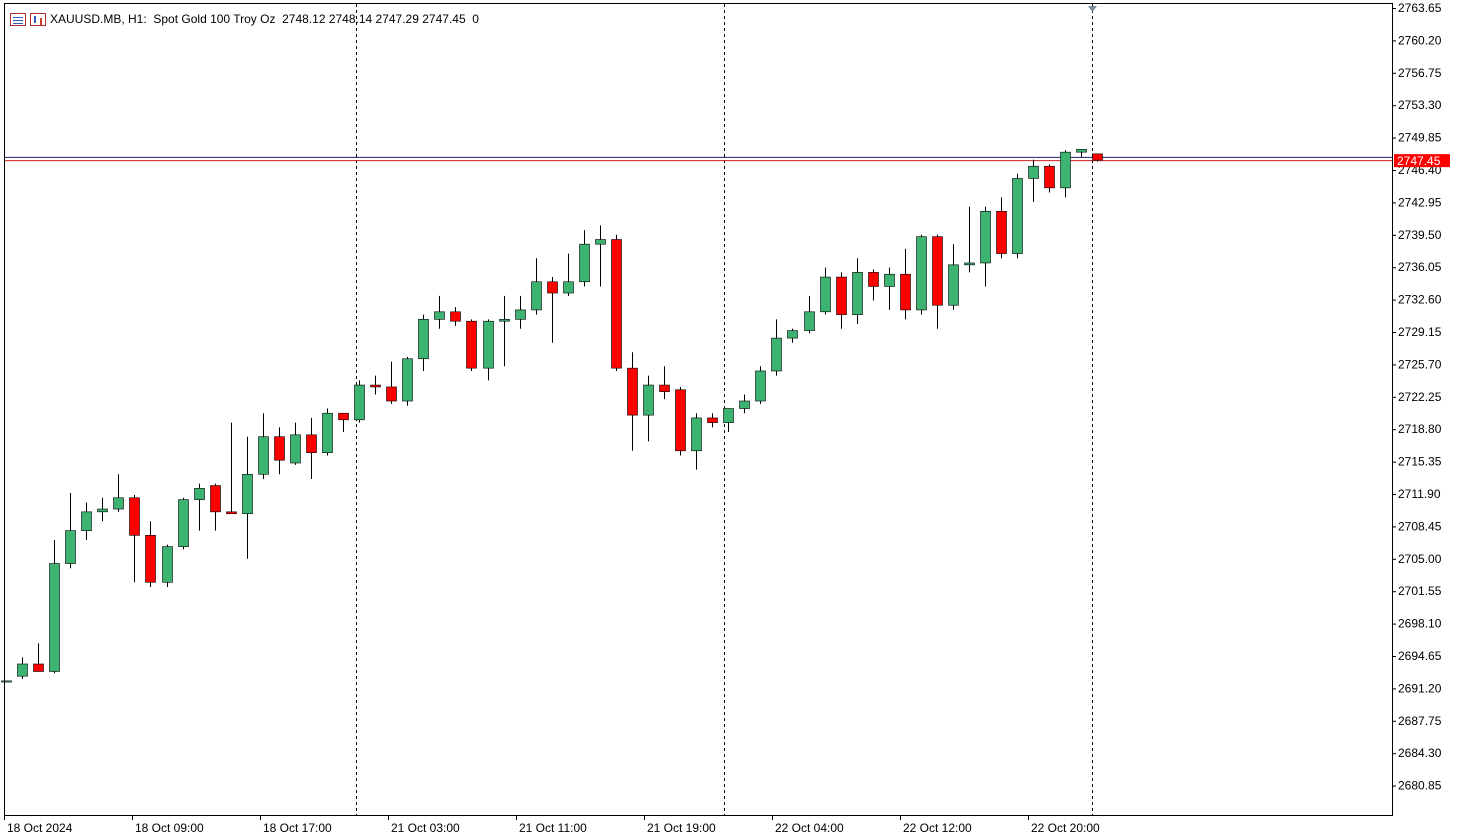  What do you see at coordinates (937, 828) in the screenshot?
I see `x-tick-label: 22 Oct 12:00` at bounding box center [937, 828].